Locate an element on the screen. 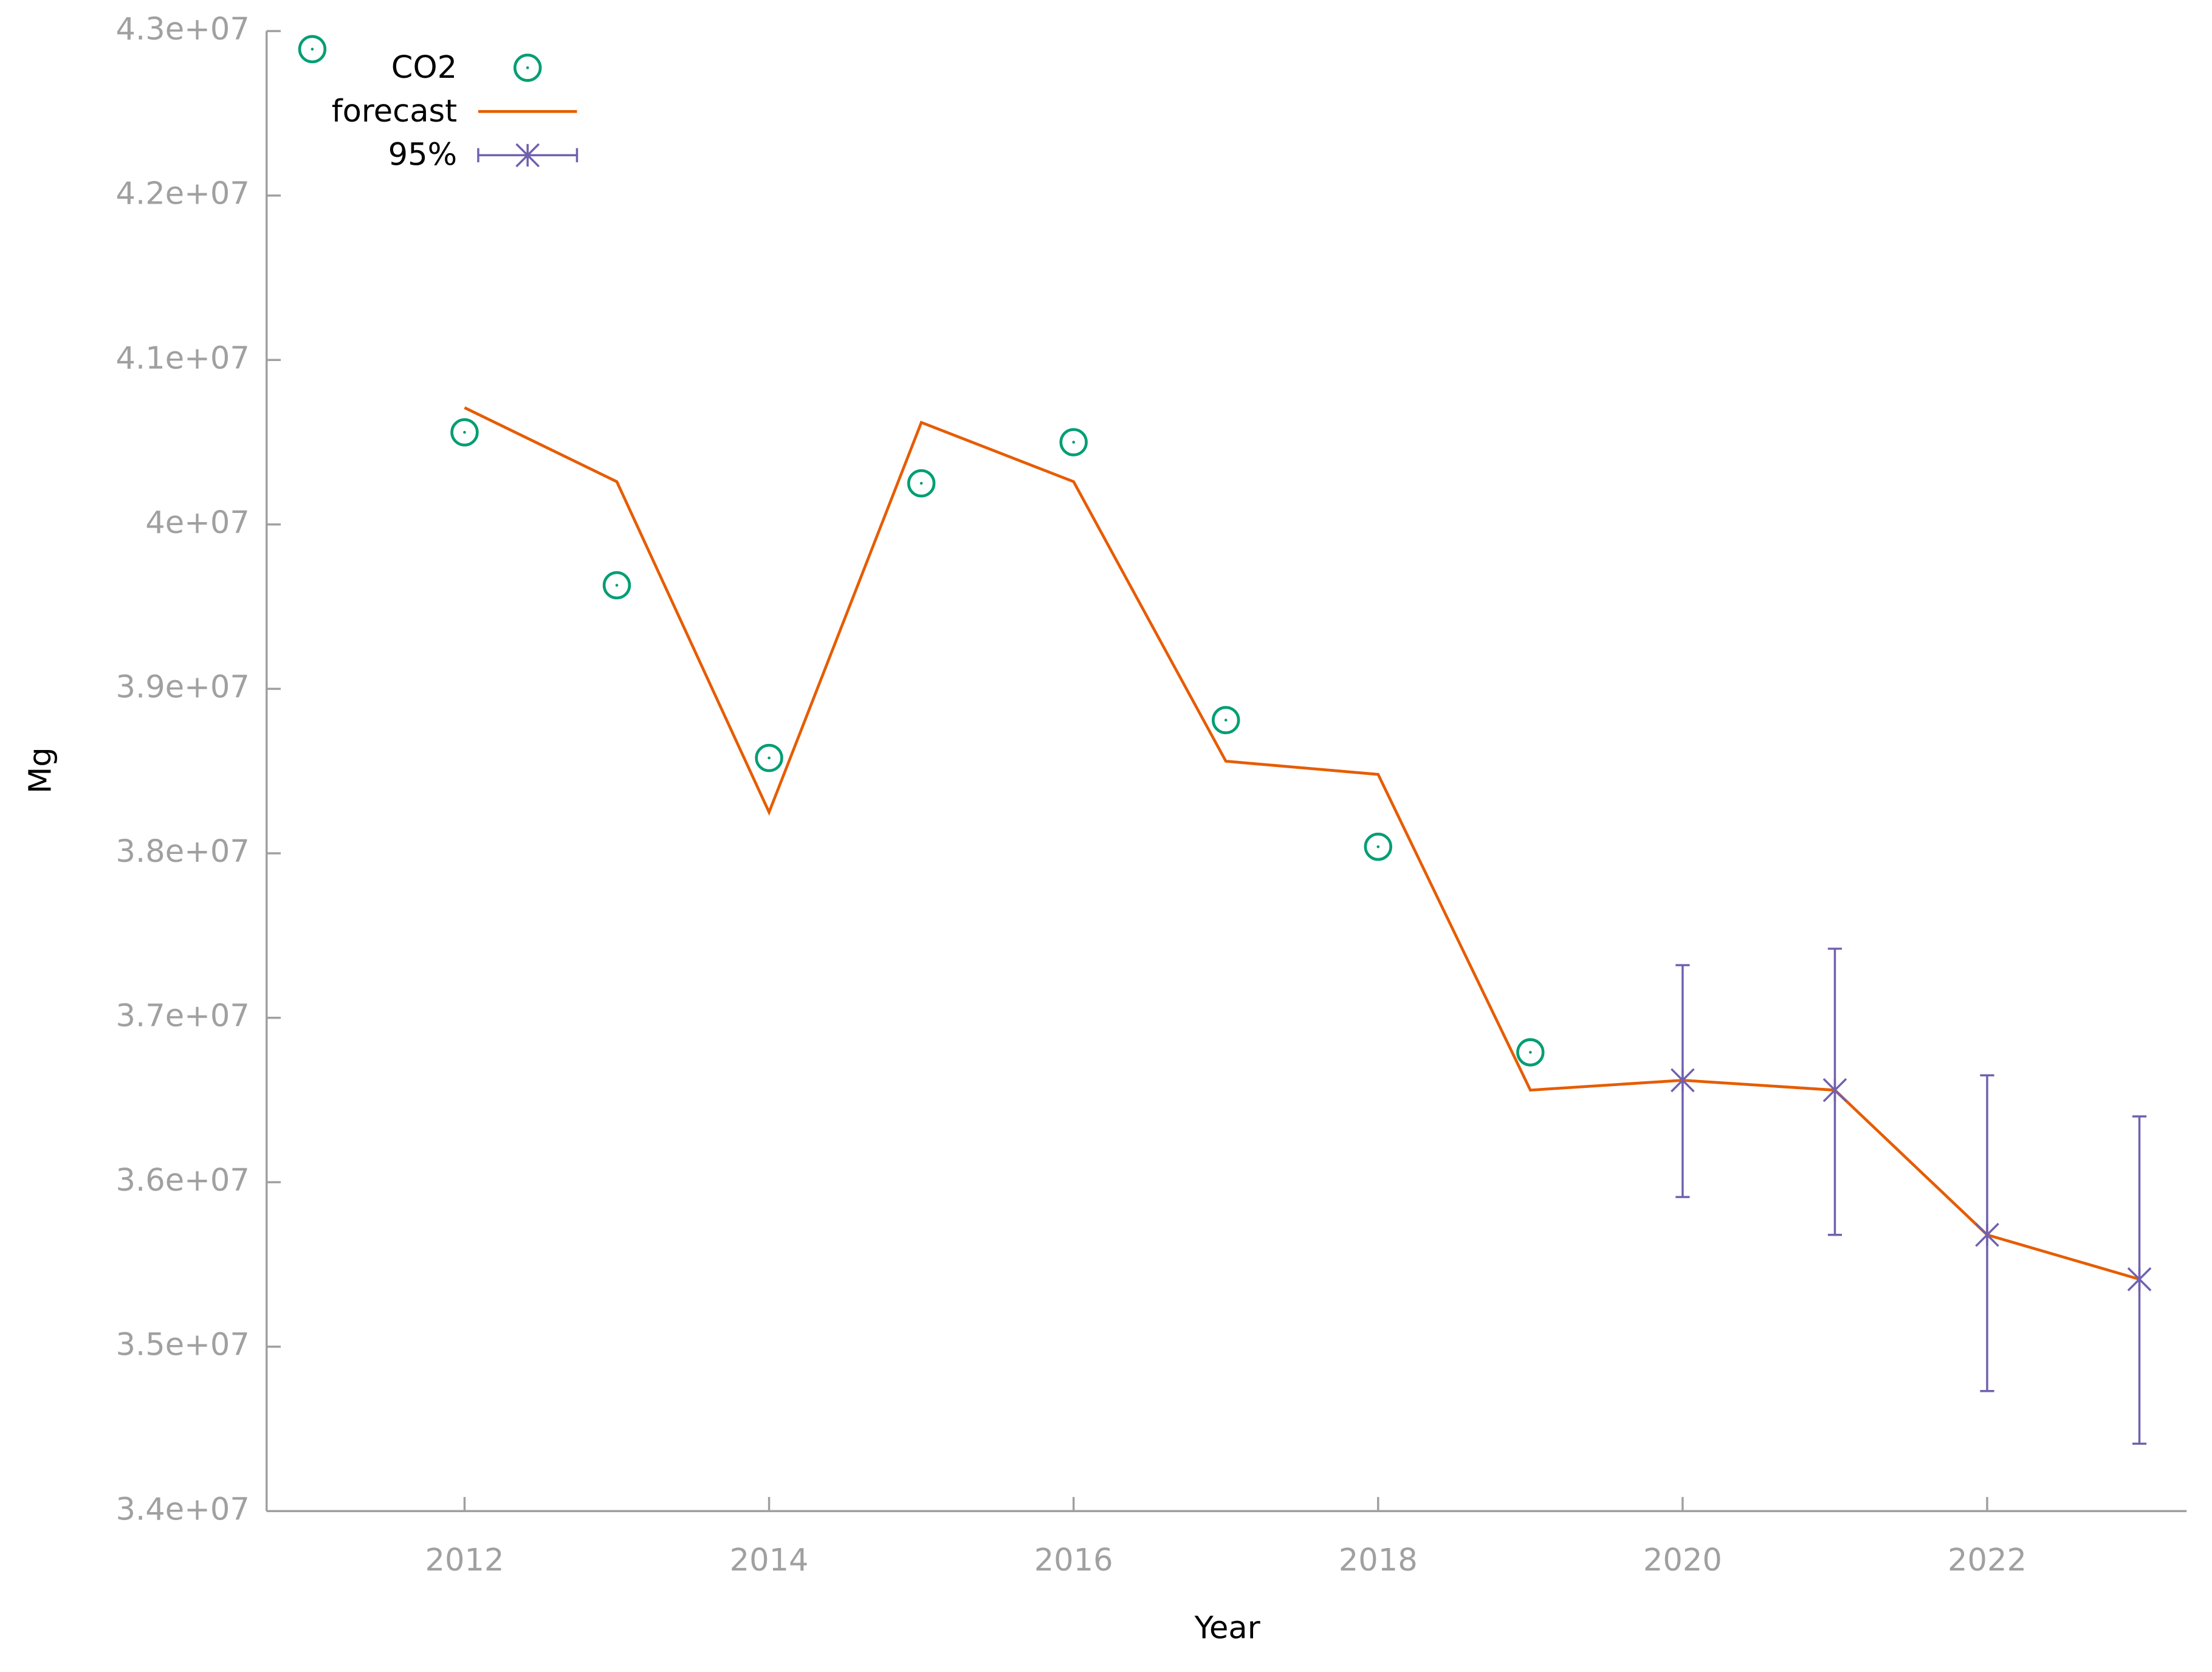  legend-label: forecast is located at coordinates (395, 111).